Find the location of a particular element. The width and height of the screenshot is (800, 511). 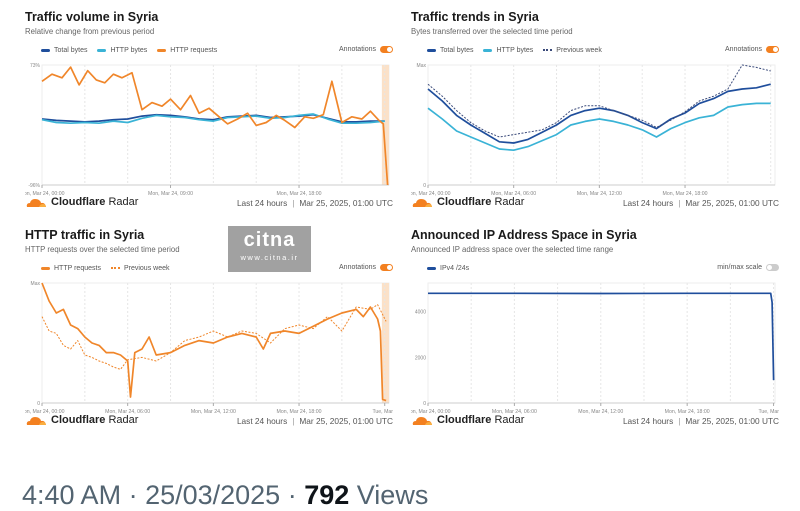

series-line-http-requests is located at coordinates (215, 126).